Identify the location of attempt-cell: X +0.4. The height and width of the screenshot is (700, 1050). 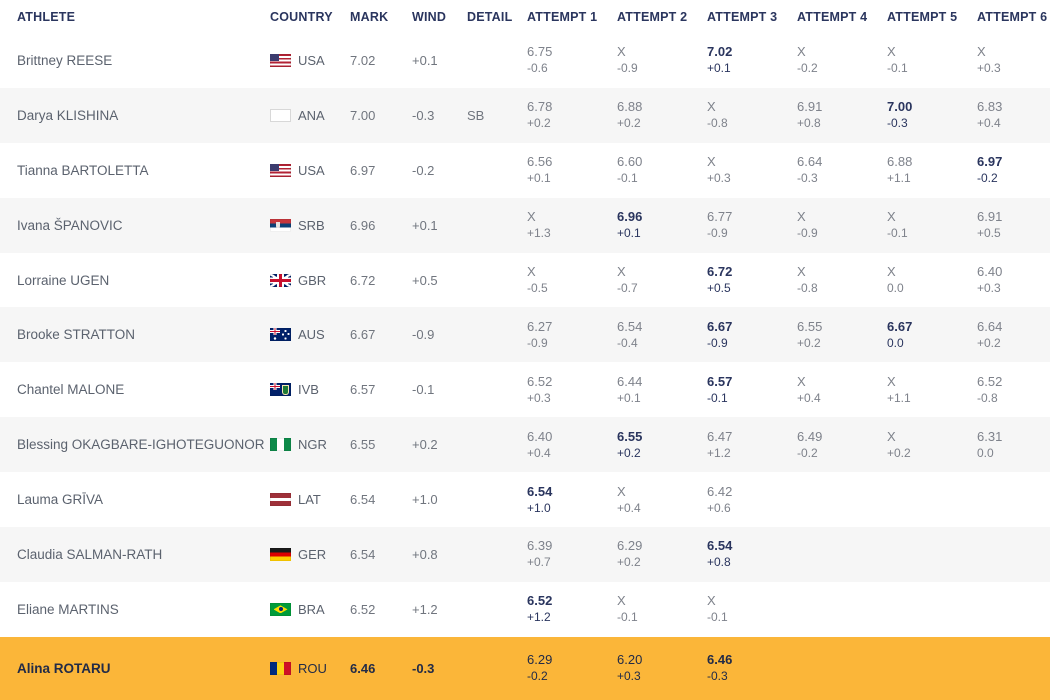
(662, 500).